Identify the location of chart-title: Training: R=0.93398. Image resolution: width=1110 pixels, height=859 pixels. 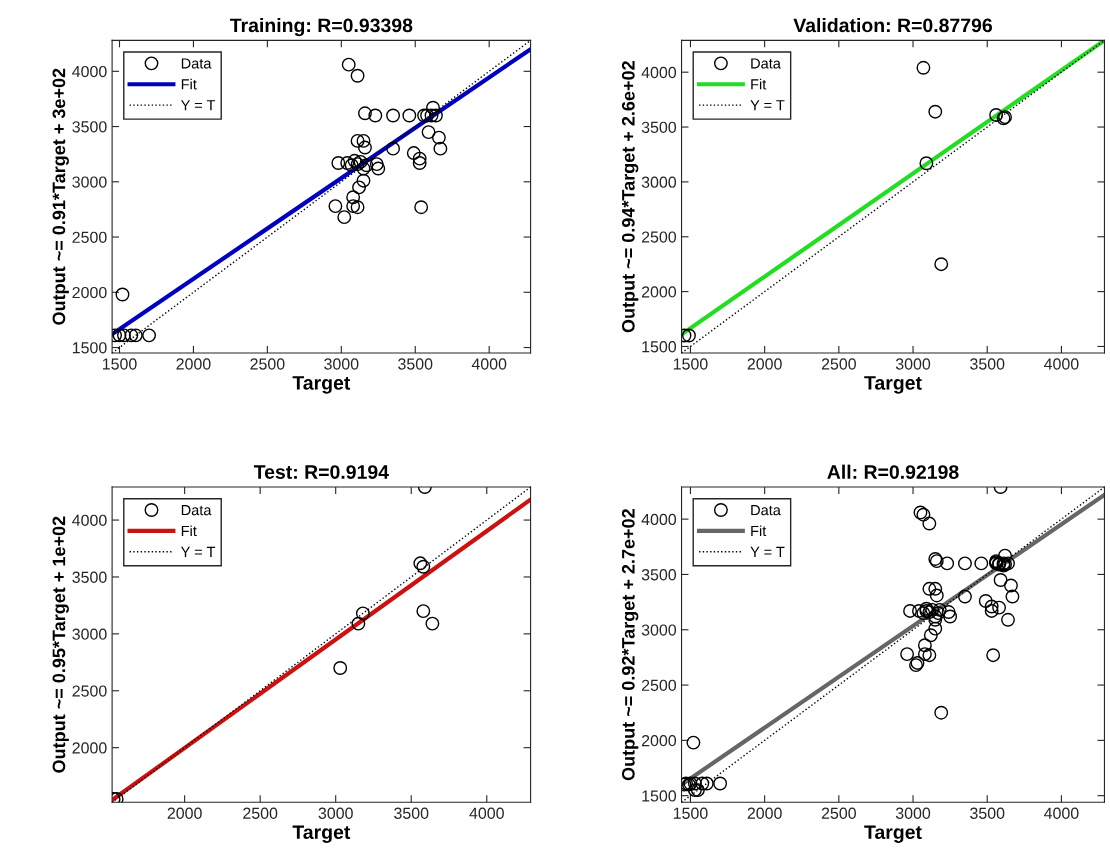
(321, 27).